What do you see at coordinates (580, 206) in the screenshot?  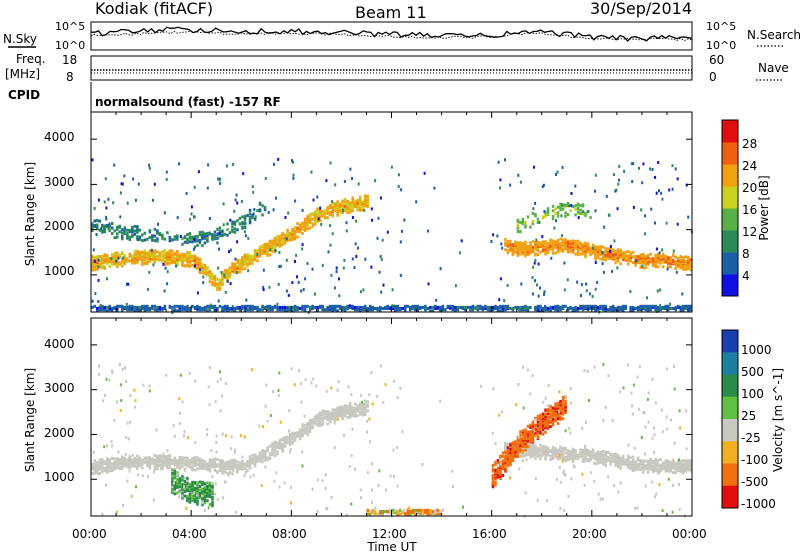 I see `cell-morning-upper` at bounding box center [580, 206].